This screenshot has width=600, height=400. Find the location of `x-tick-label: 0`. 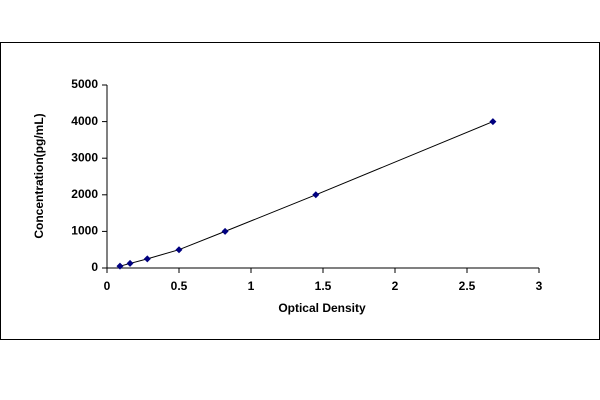

x-tick-label: 0 is located at coordinates (107, 286).